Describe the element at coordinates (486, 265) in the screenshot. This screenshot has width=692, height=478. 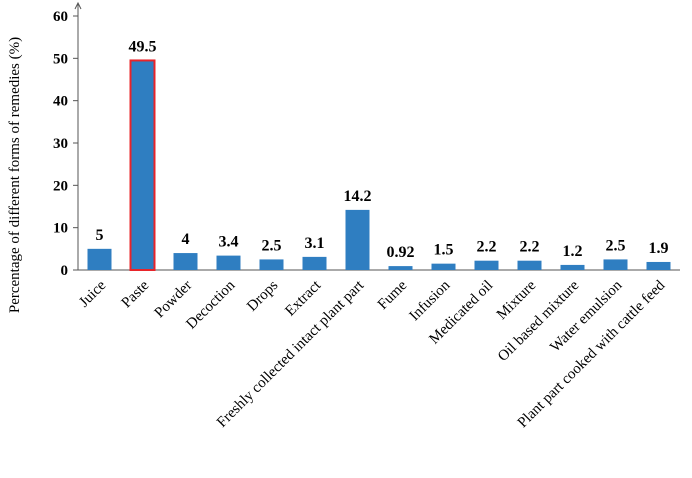
I see `bar-medicated-oil` at that location.